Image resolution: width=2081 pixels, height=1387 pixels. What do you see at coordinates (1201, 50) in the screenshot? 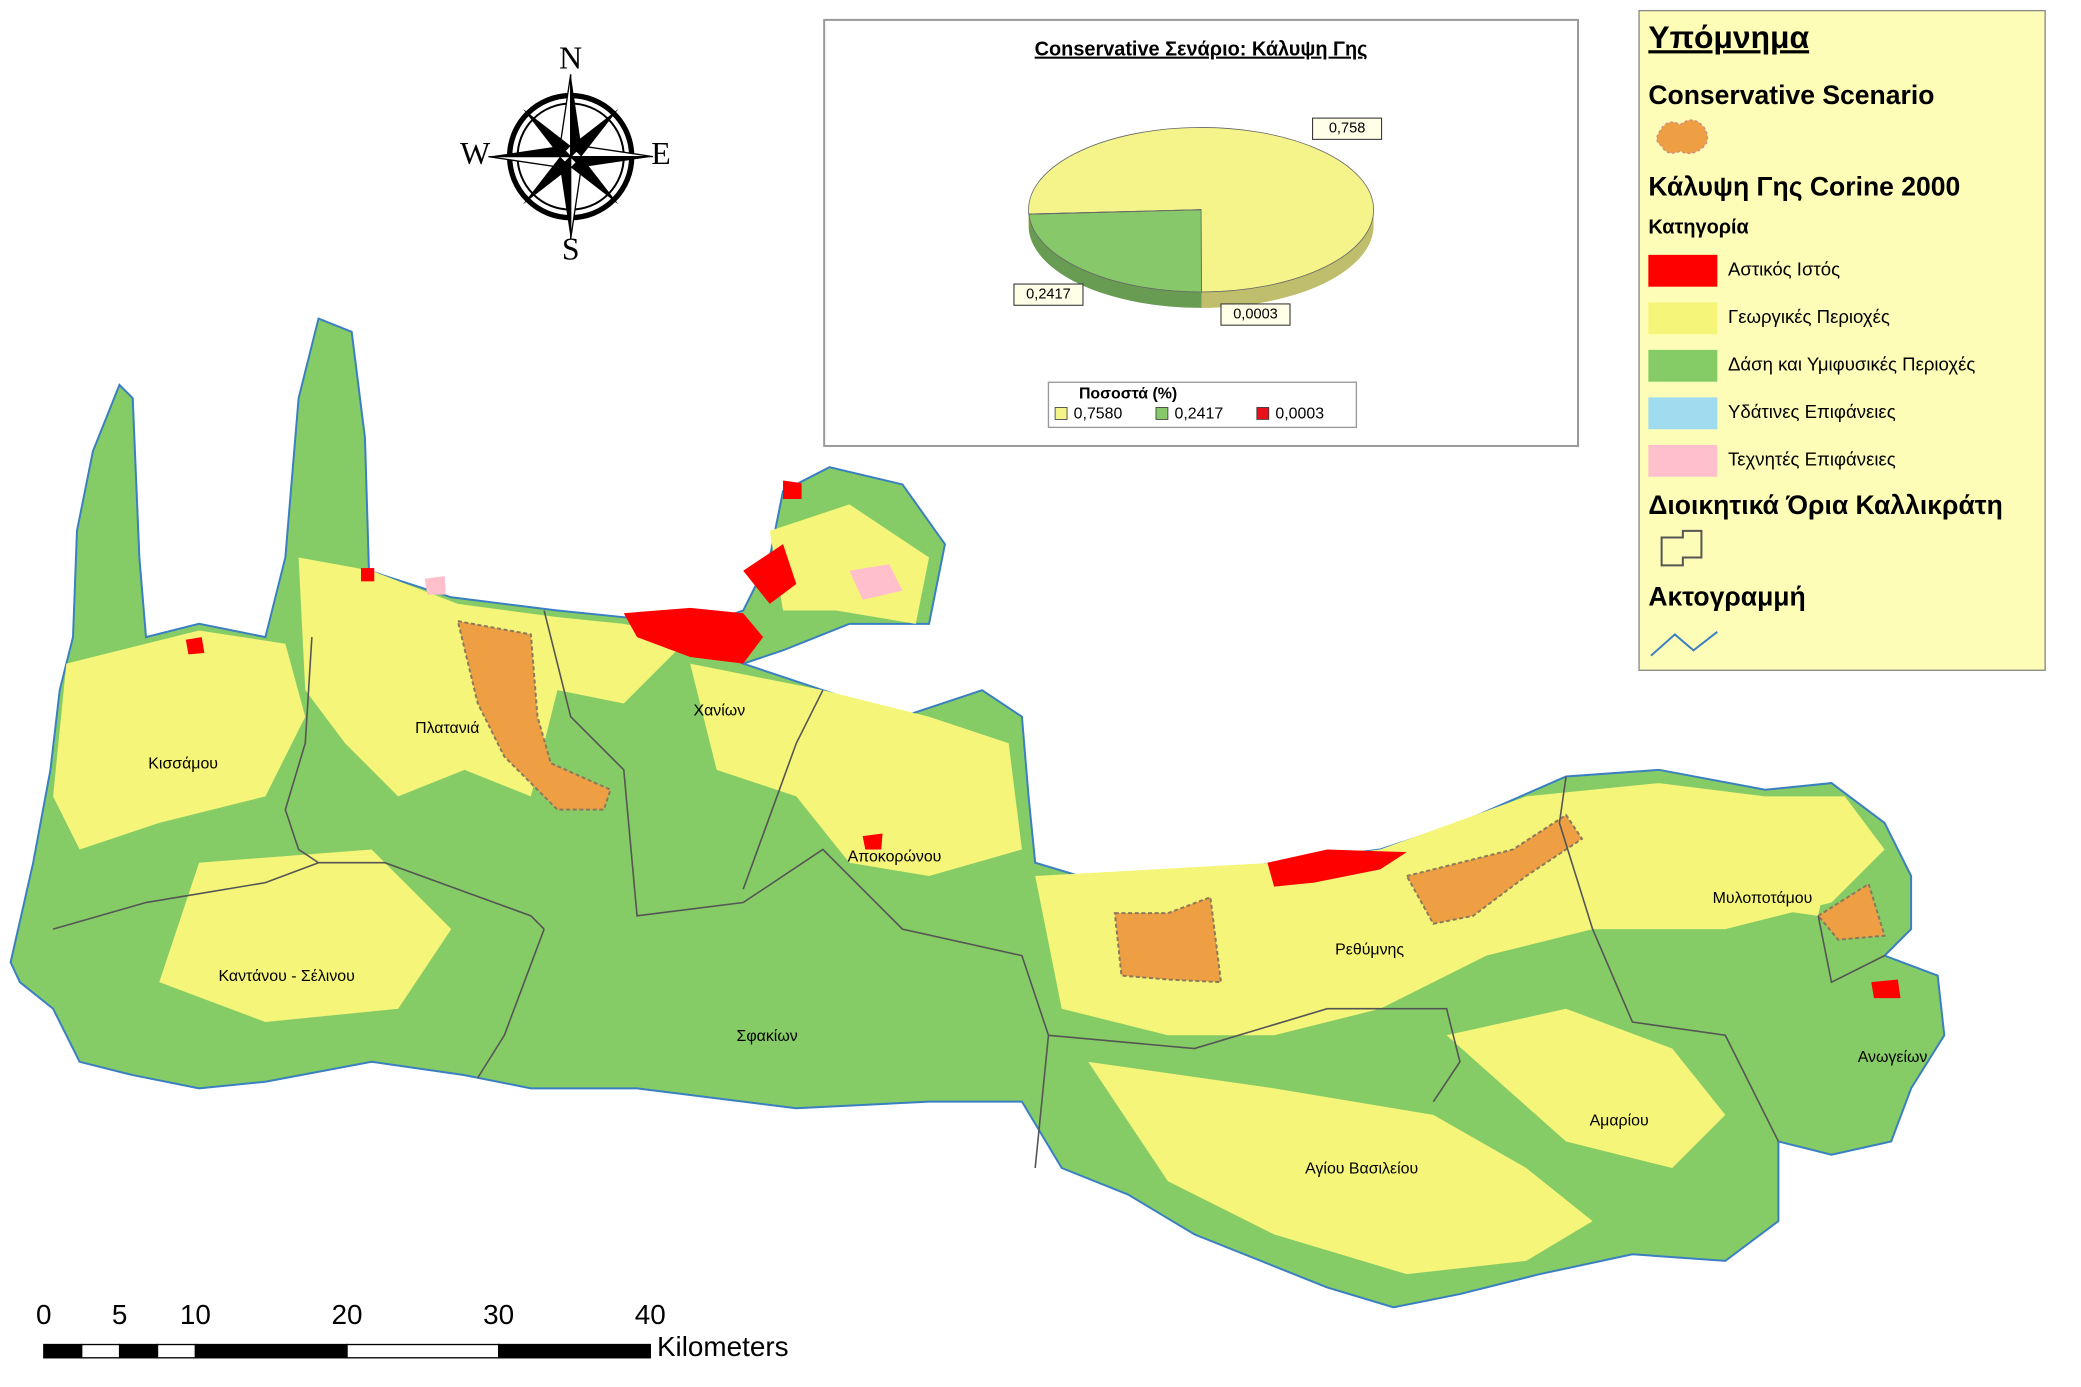
I see `chart-title: Conservative Σενάριο: Κάλυψη Γης` at bounding box center [1201, 50].